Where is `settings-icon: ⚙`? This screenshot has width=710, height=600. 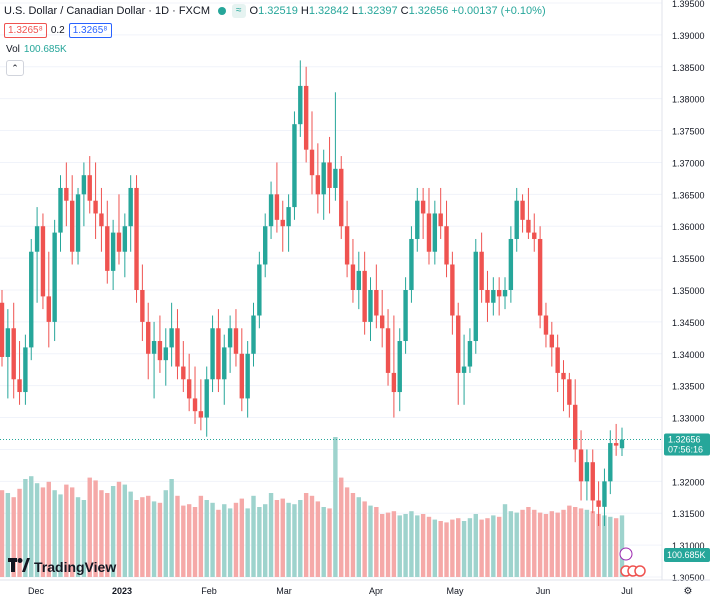
settings-icon: ⚙ is located at coordinates (688, 591).